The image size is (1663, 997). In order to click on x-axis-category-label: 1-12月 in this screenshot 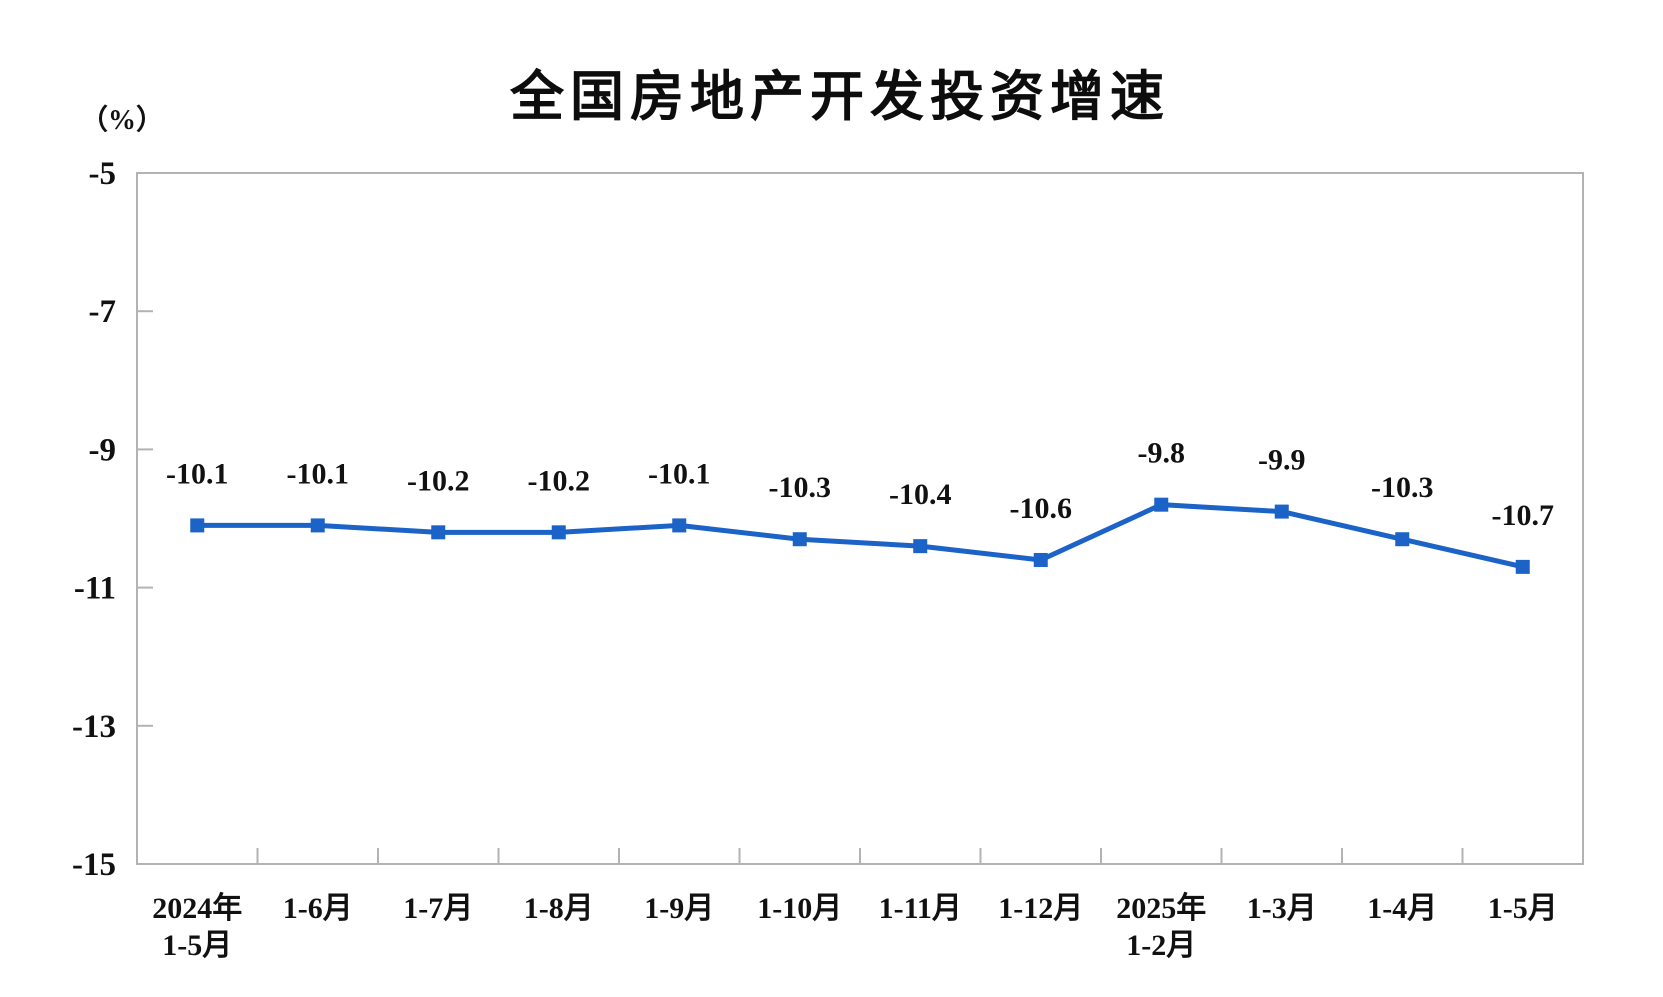, I will do `click(1040, 908)`.